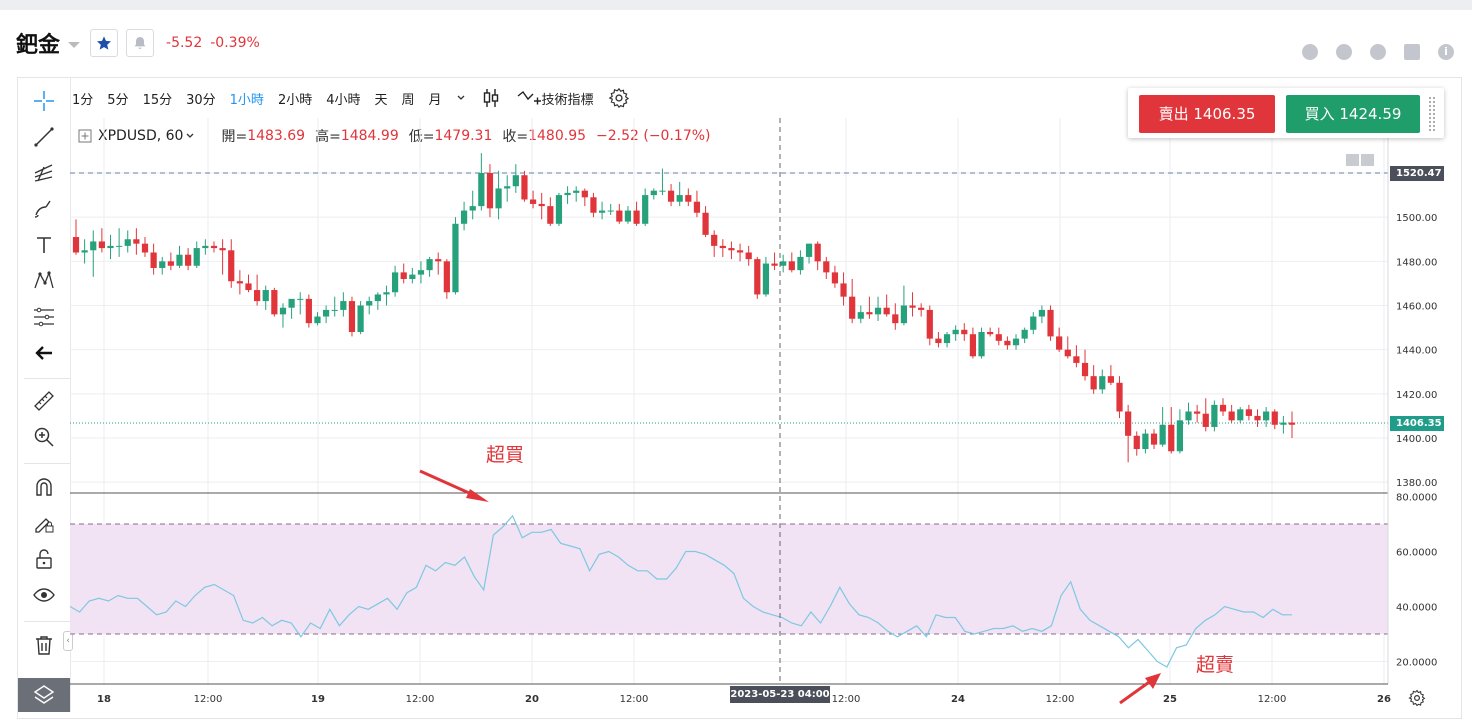 The image size is (1472, 724). What do you see at coordinates (1215, 665) in the screenshot?
I see `oversold-label: 超賣` at bounding box center [1215, 665].